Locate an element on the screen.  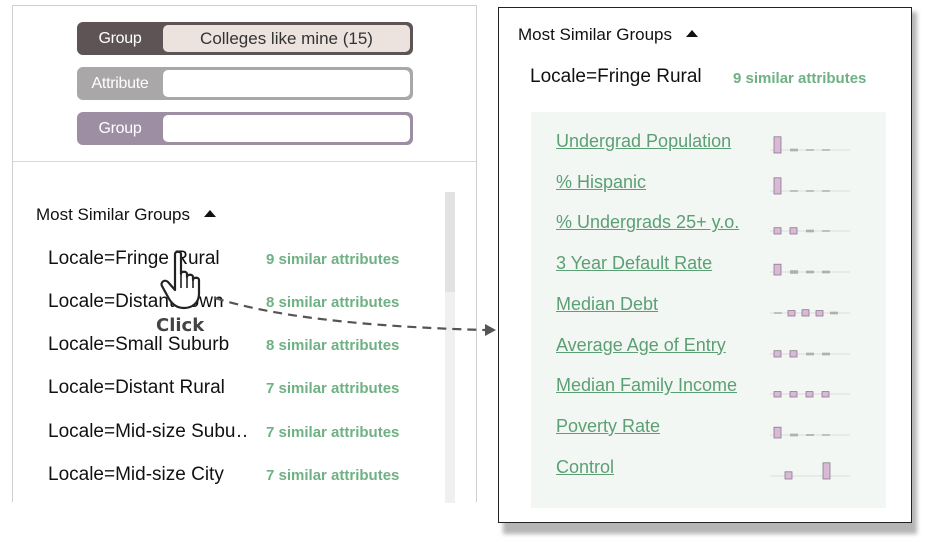
attribute-row: Median Debt is located at coordinates (716, 306).